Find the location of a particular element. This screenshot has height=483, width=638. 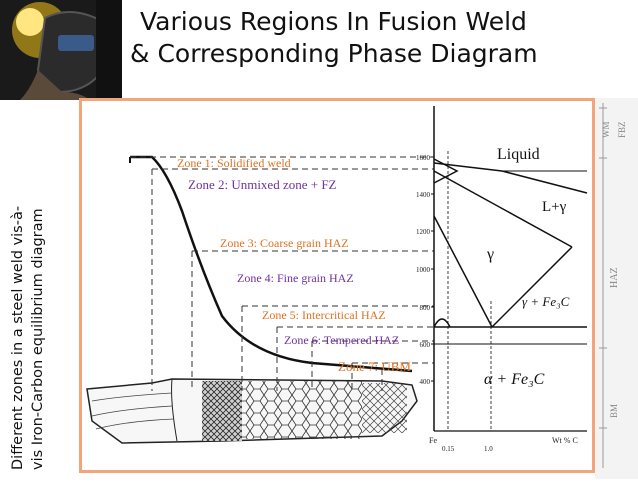

zone-label-4: Zone 4: Fine grain HAZ is located at coordinates (295, 278).